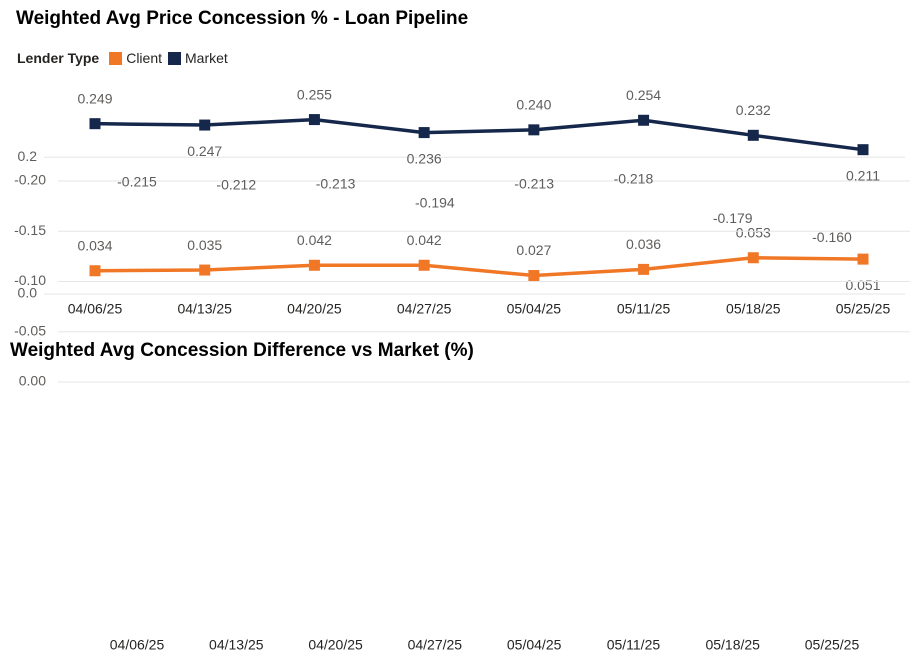 This screenshot has height=670, width=912. I want to click on line-x-tick-label: 04/06/25, so click(95, 309).